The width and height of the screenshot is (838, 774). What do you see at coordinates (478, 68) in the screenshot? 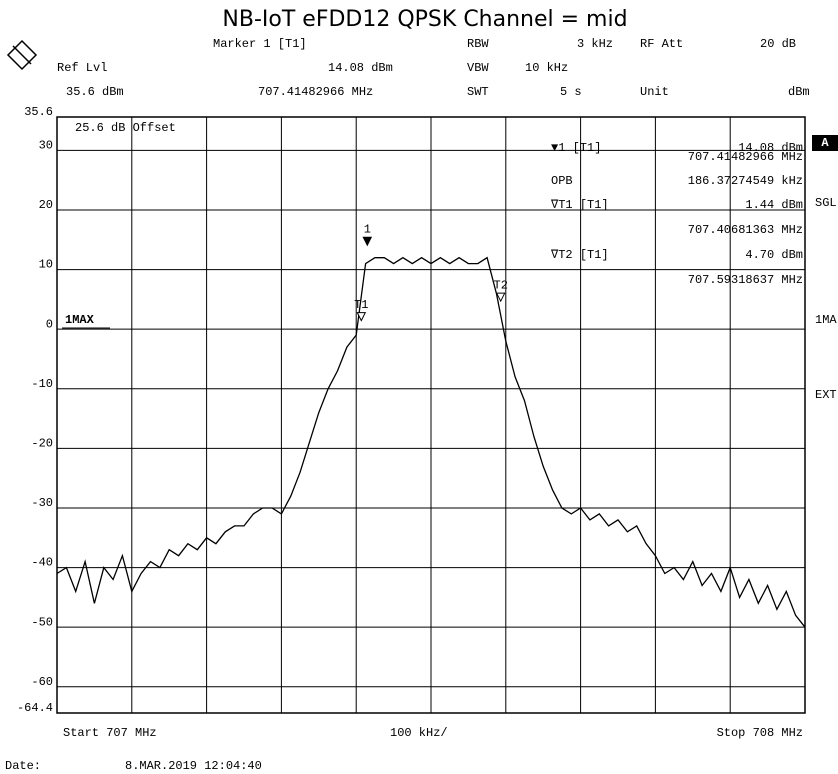
I see `label: VBW` at bounding box center [478, 68].